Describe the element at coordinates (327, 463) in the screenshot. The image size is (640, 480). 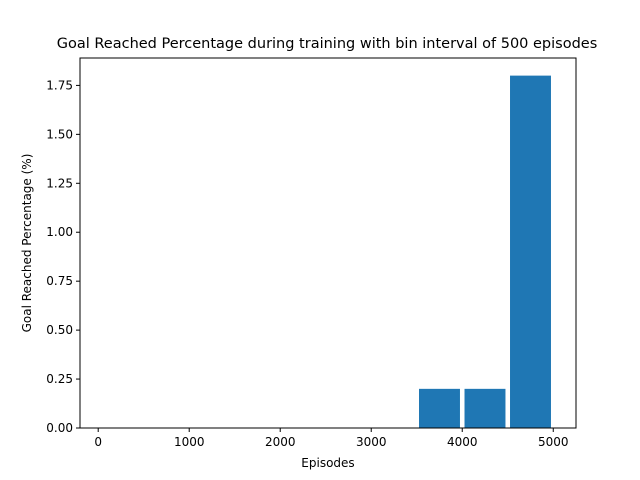
I see `x-axis-label: Episodes` at that location.